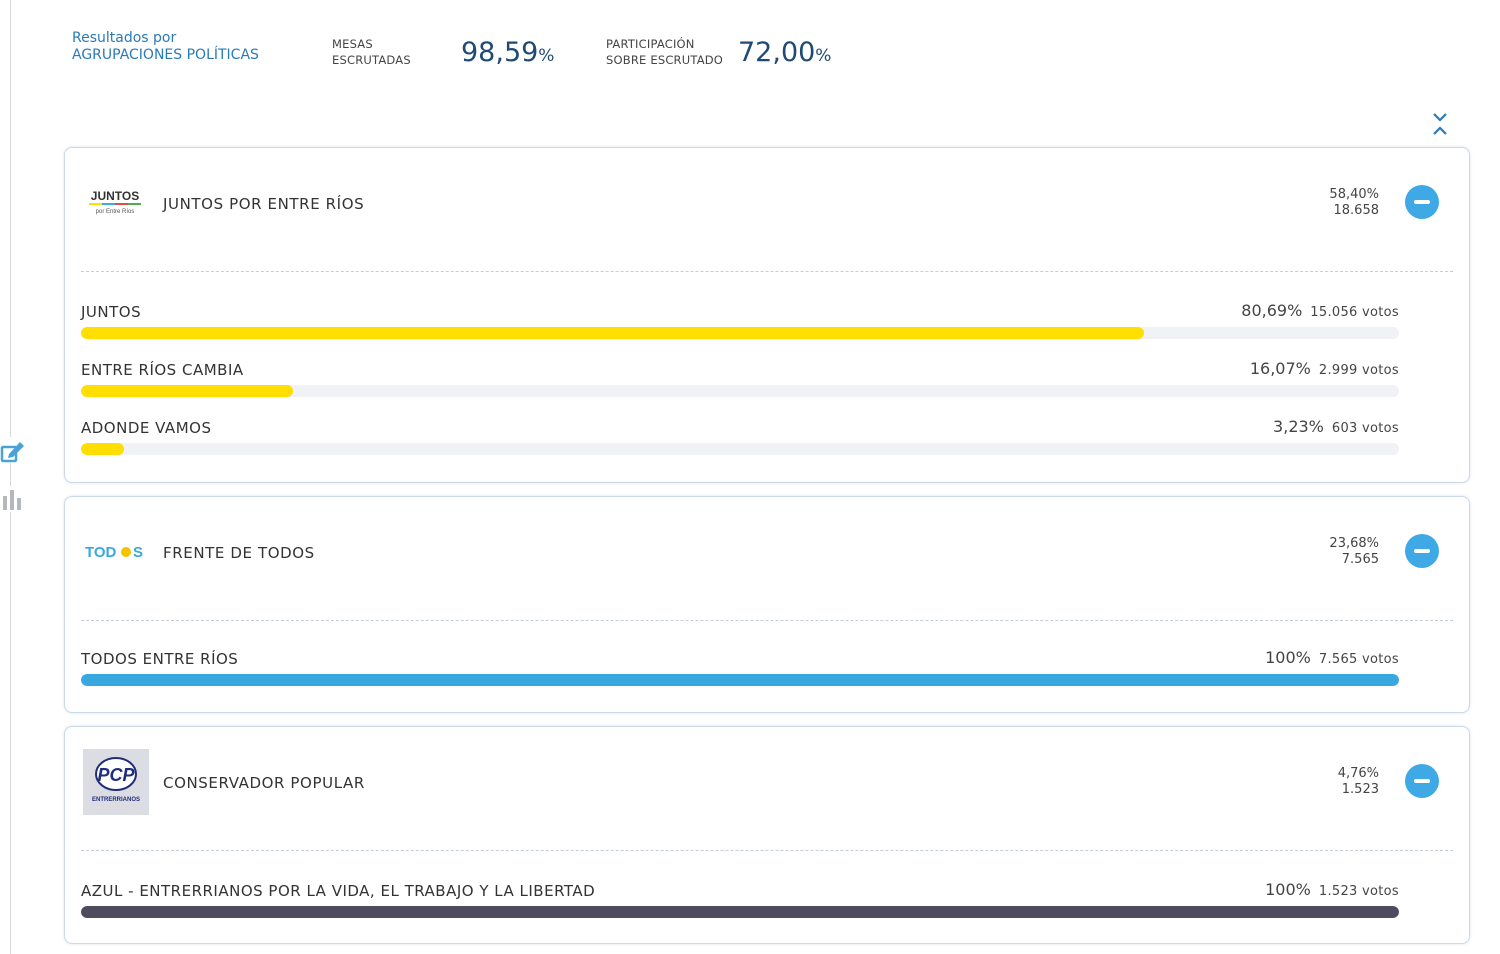  What do you see at coordinates (146, 428) in the screenshot?
I see `sublist-name: ADONDE VAMOS` at bounding box center [146, 428].